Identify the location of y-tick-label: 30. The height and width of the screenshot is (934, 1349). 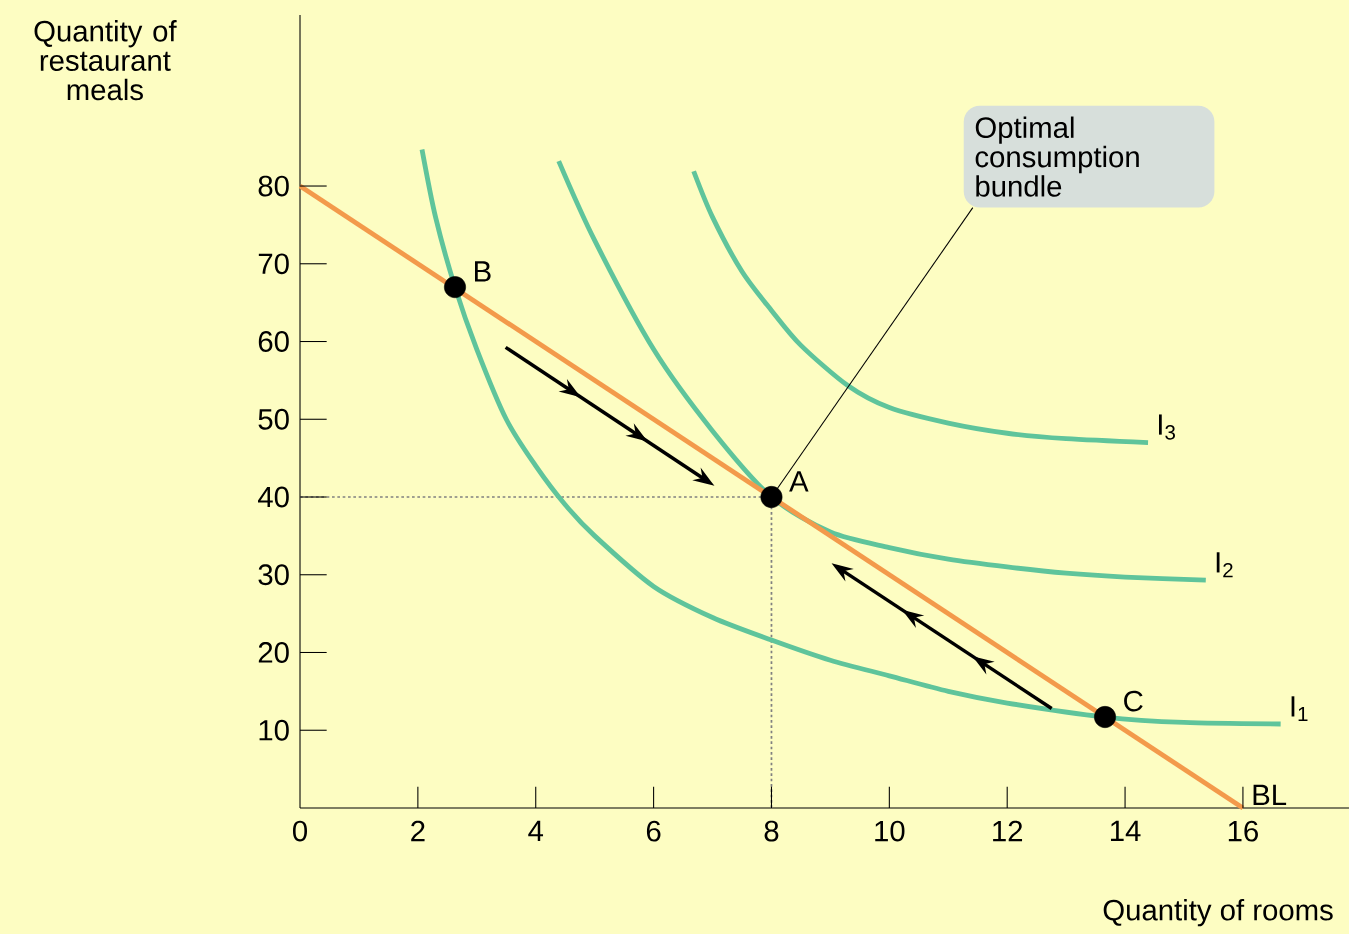
(273, 575).